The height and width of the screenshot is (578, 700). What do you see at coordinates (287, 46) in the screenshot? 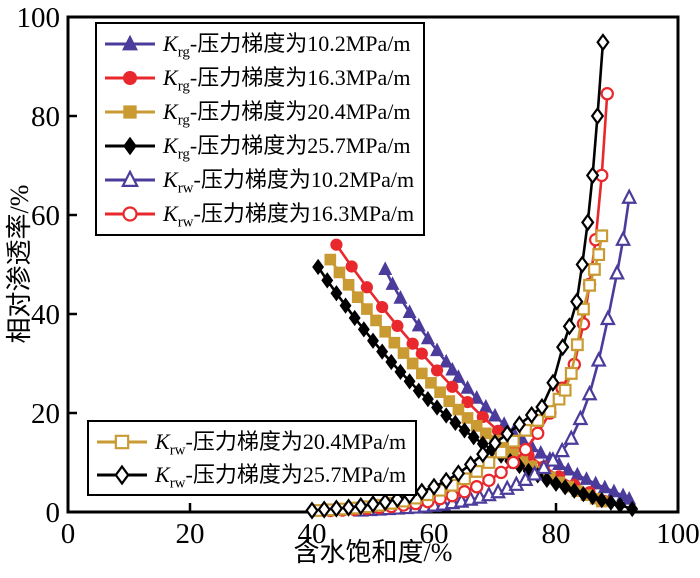
I see `legend-label: Krg-压力梯度为10.2MPa/m` at bounding box center [287, 46].